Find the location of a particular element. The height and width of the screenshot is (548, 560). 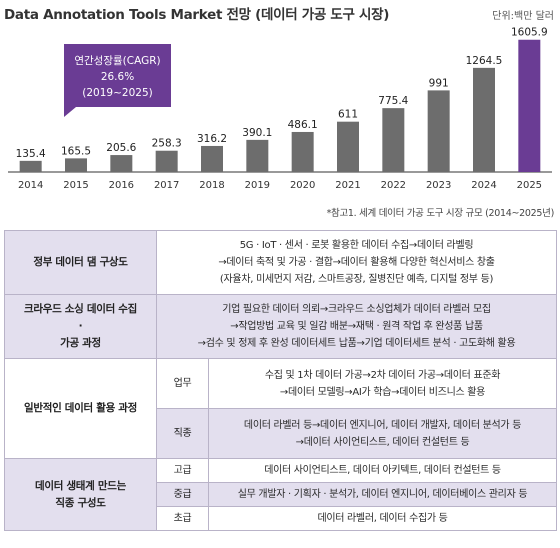

category-line: 데이터 생태계 만드는 is located at coordinates (80, 485).